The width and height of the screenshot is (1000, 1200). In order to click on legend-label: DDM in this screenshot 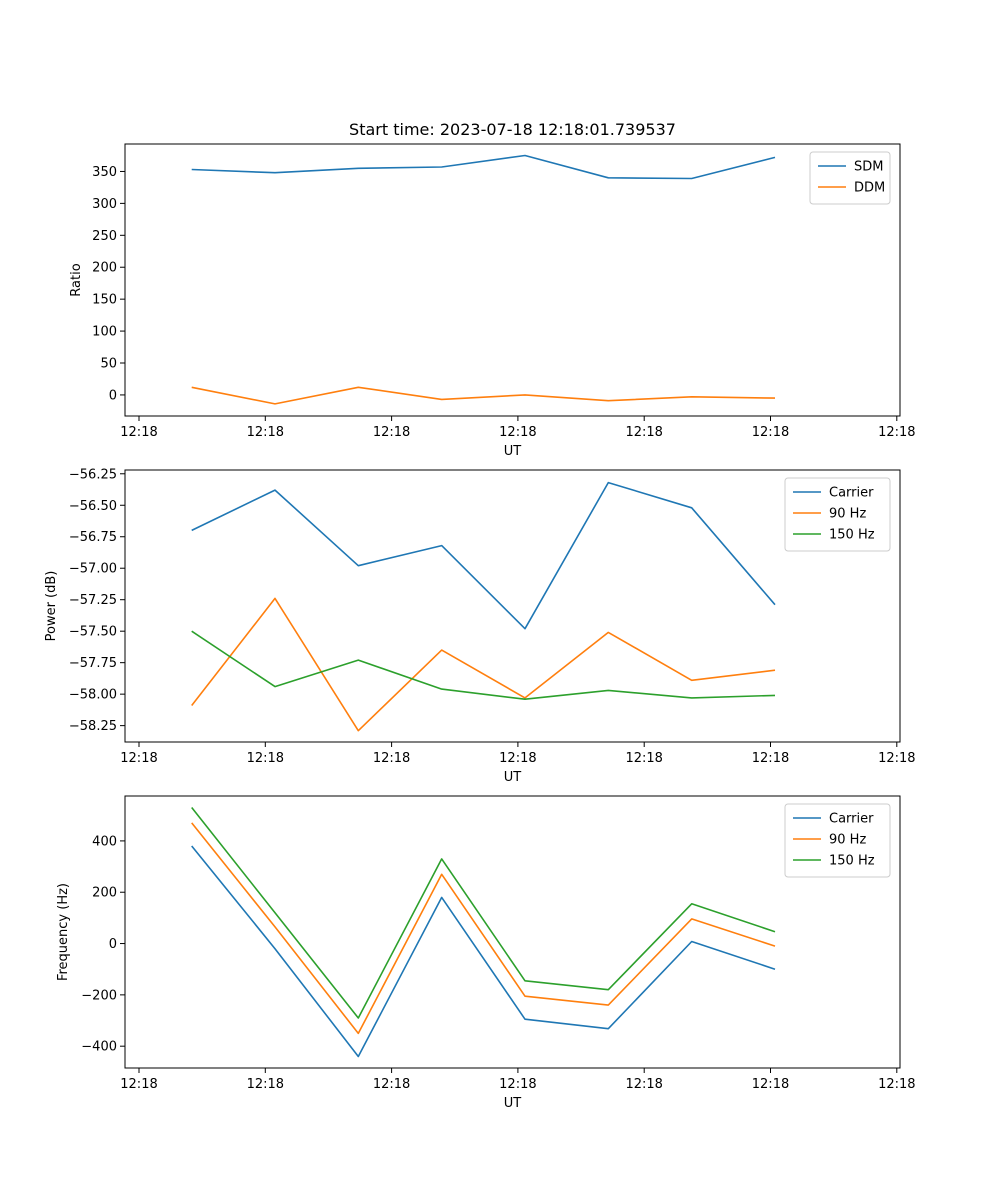, I will do `click(869, 188)`.